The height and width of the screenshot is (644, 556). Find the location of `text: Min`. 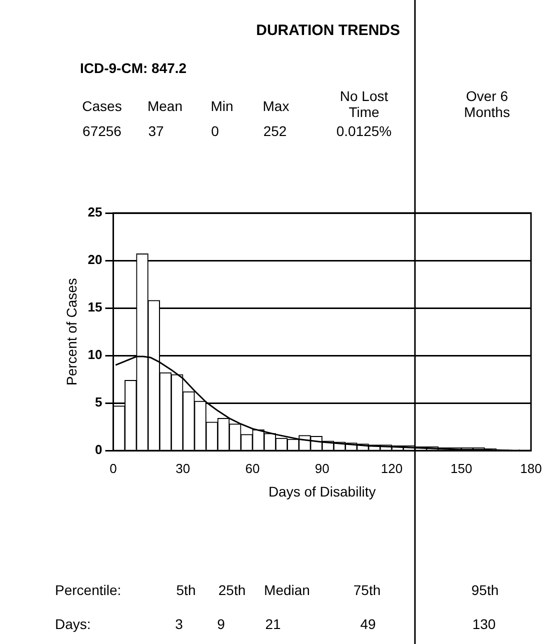

text: Min is located at coordinates (222, 106).